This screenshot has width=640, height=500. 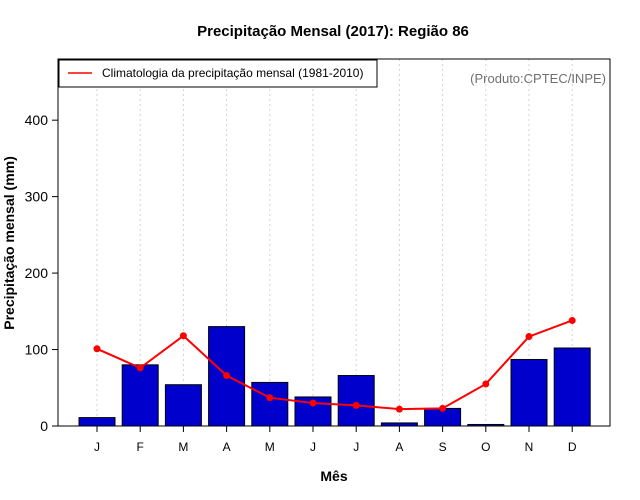 I want to click on y-tick-label: 200, so click(x=37, y=273).